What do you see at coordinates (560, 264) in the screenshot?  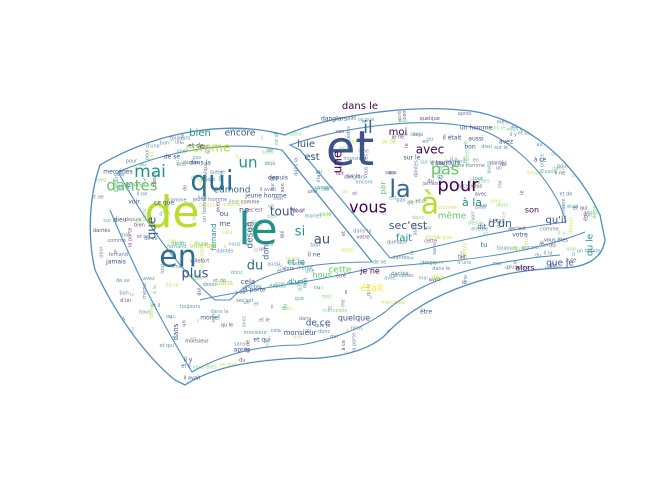 I see `cloud-word-que-je: que je` at bounding box center [560, 264].